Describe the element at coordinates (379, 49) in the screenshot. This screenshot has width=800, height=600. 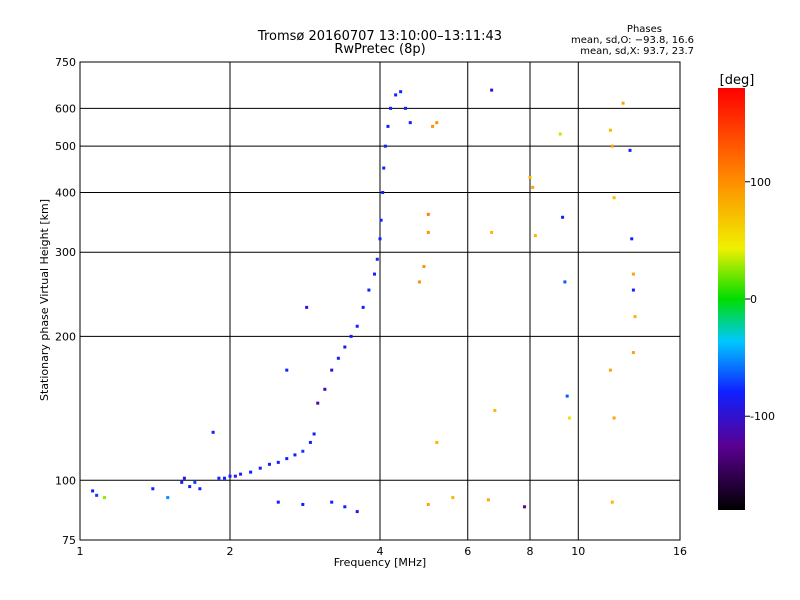
I see `chart-subtitle: RwPretec (8p)` at that location.